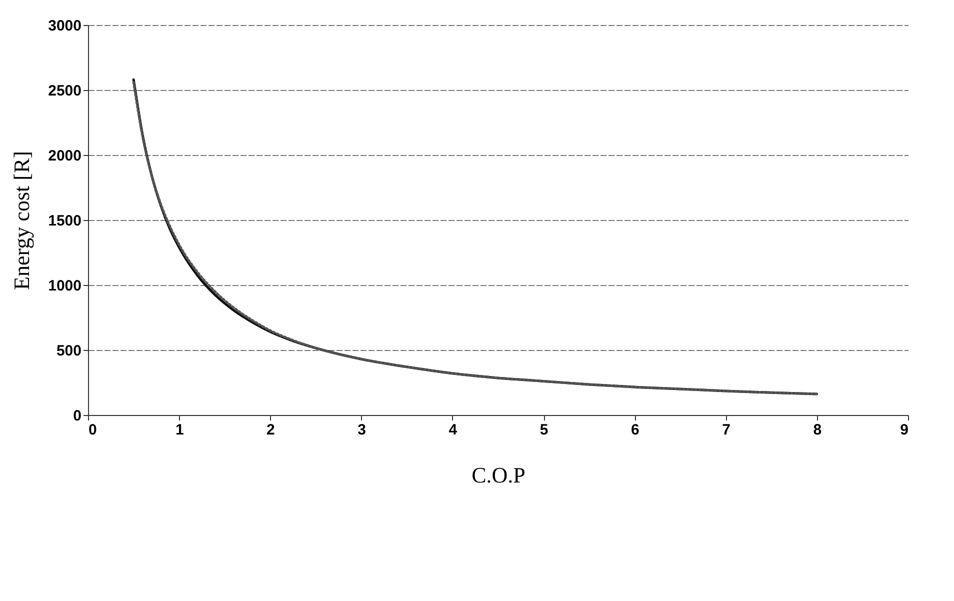 The image size is (954, 601). Describe the element at coordinates (65, 91) in the screenshot. I see `y-tick-label: 2500` at that location.